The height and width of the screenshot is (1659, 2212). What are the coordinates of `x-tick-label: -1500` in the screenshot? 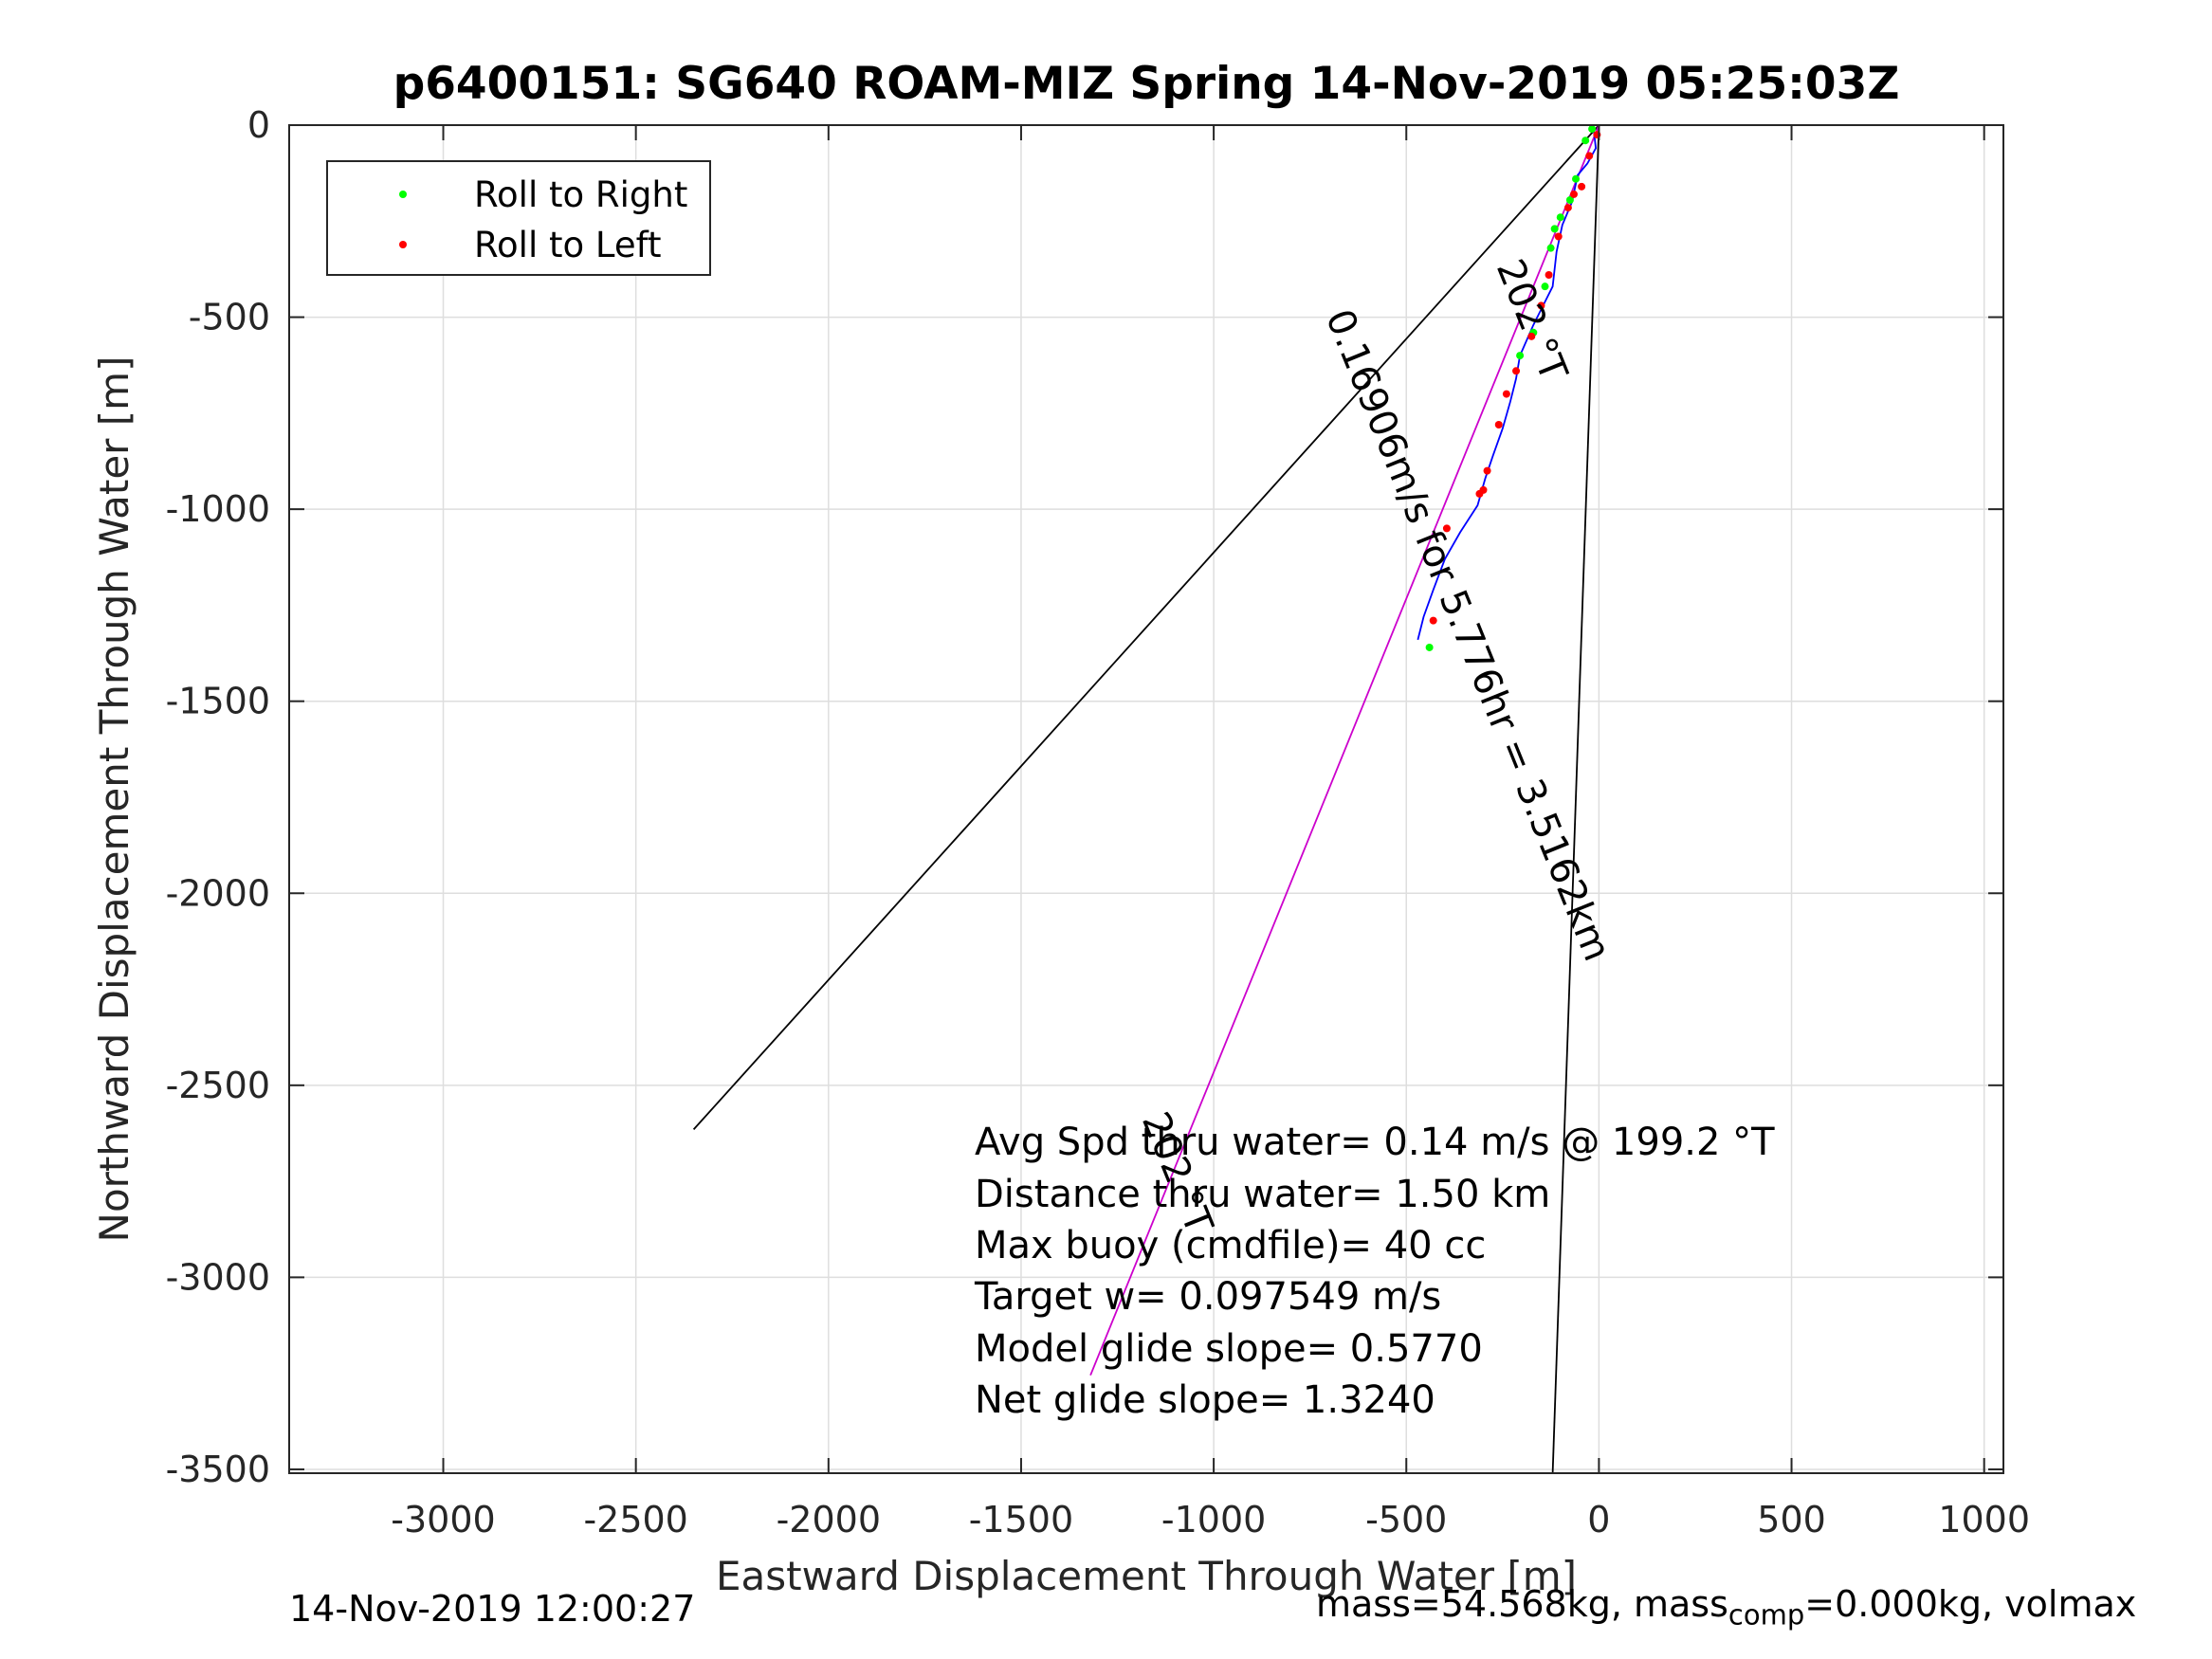 It's located at (1021, 1519).